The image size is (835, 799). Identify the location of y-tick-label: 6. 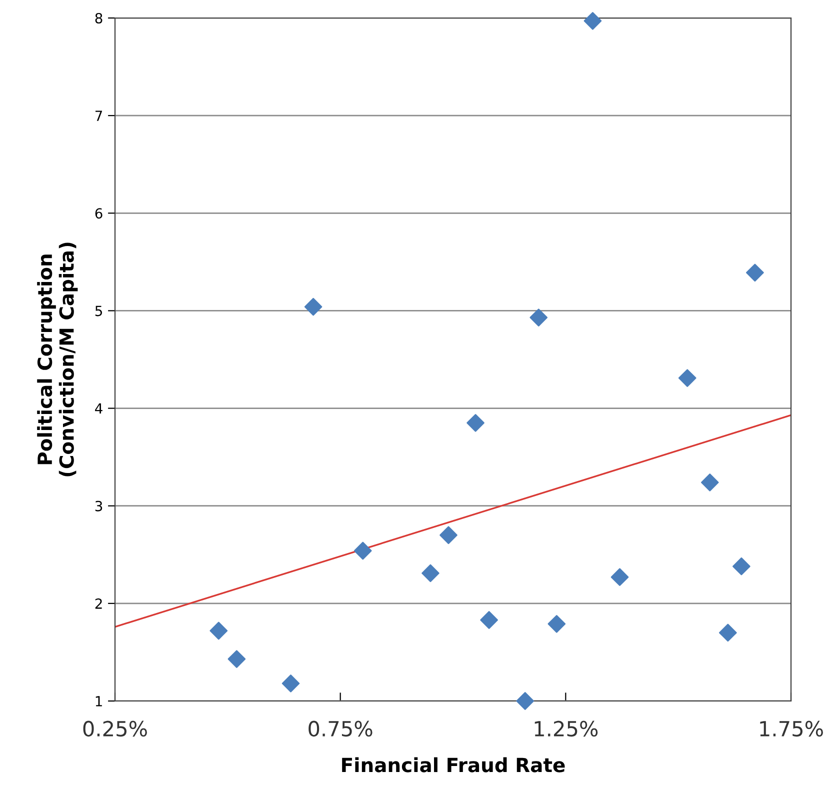
(98, 213).